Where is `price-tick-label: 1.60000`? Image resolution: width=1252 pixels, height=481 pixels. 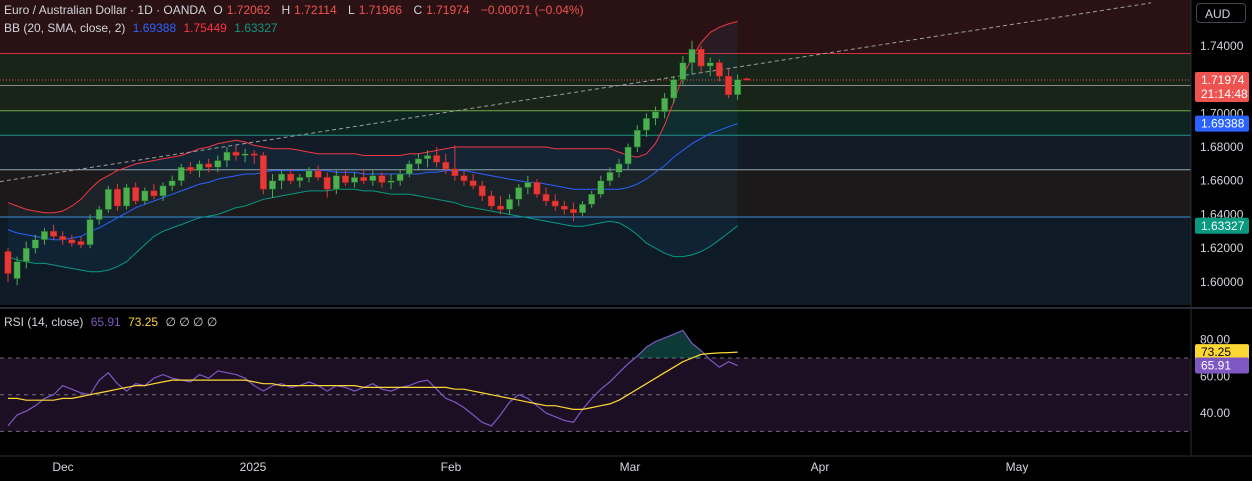 price-tick-label: 1.60000 is located at coordinates (1222, 282).